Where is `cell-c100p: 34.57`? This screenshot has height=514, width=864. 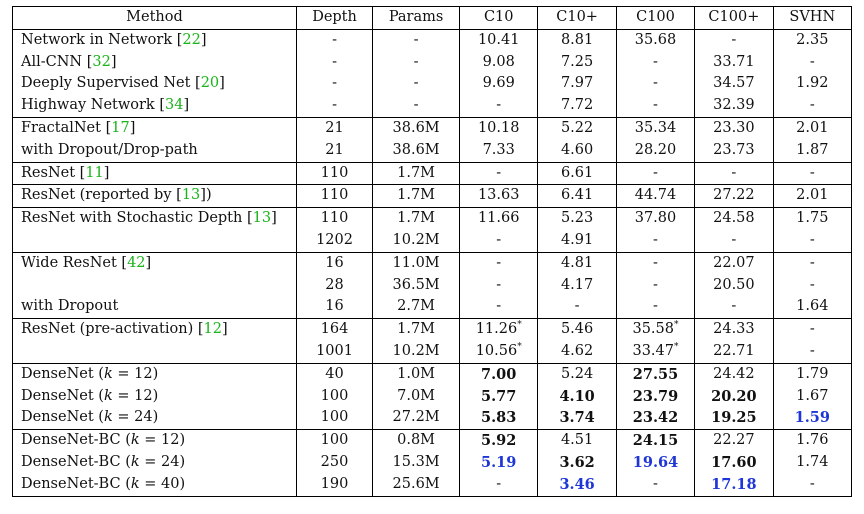
cell-c100p: 34.57 is located at coordinates (734, 84).